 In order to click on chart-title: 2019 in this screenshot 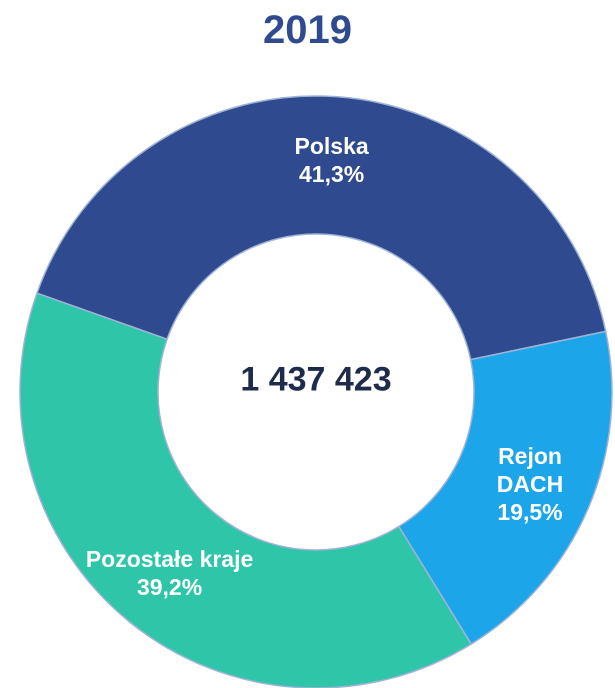, I will do `click(307, 30)`.